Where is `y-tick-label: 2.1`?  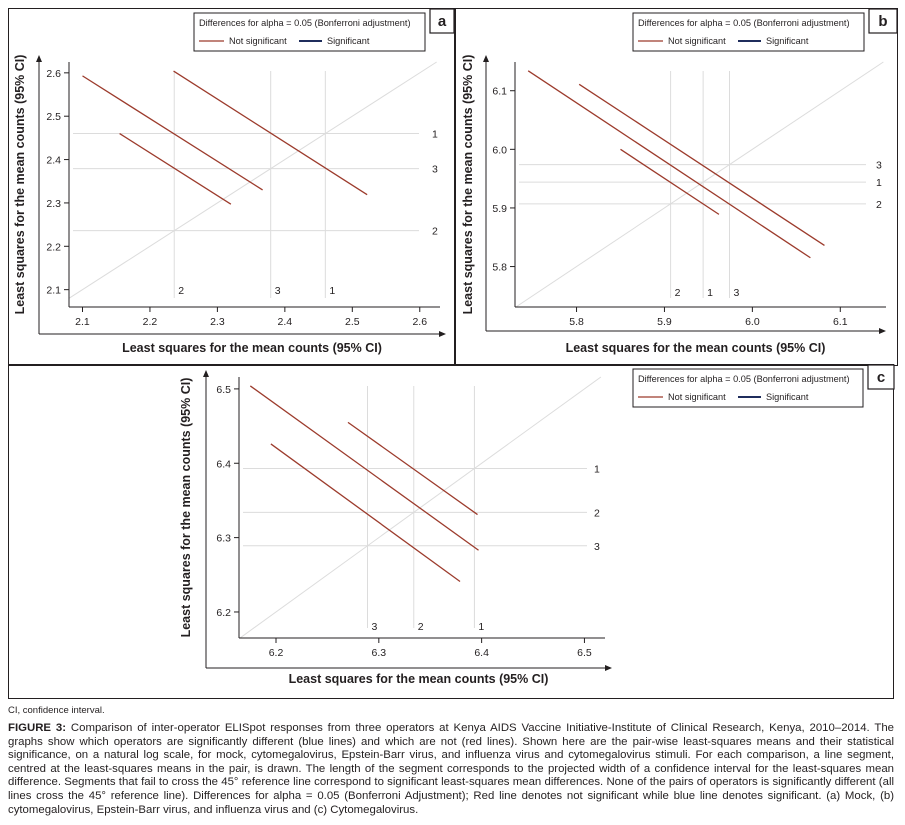
y-tick-label: 2.1 is located at coordinates (53, 291).